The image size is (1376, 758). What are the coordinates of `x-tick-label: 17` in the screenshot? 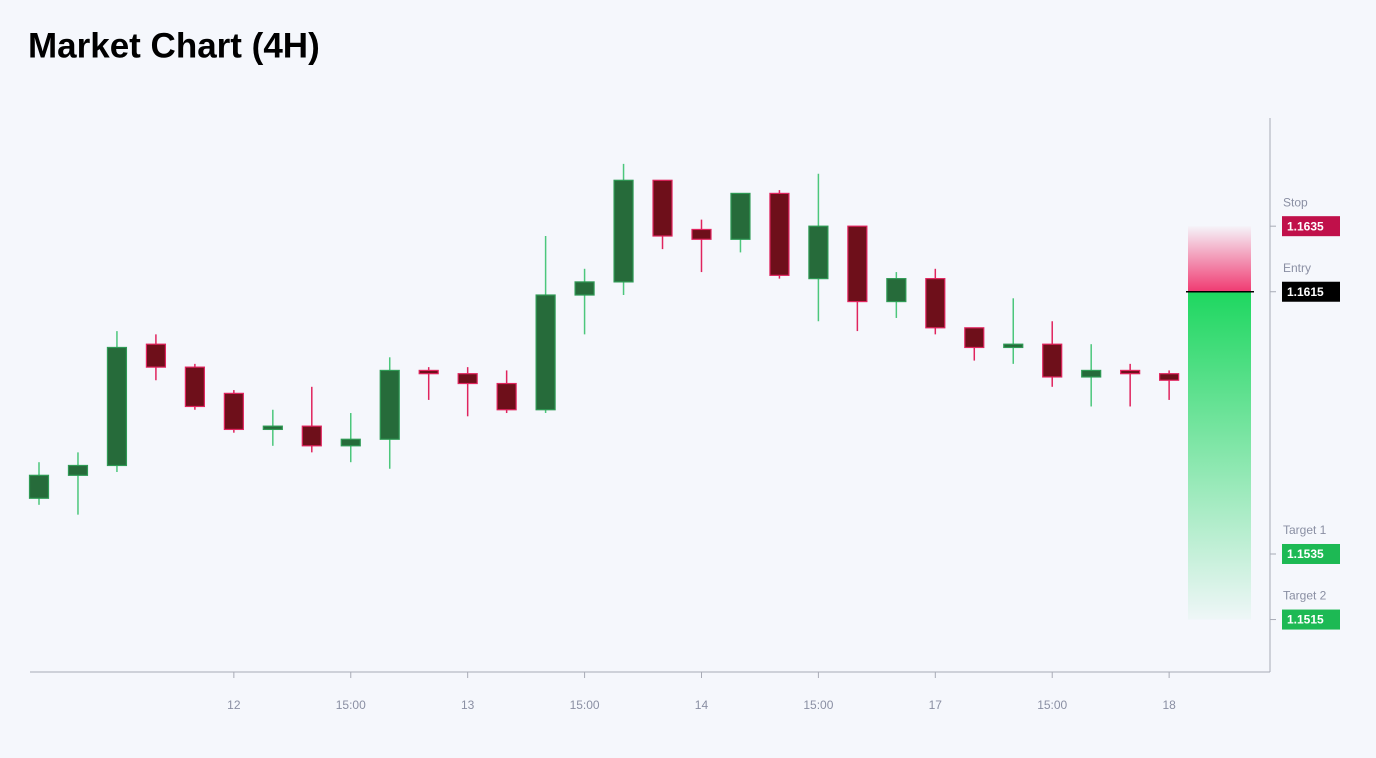 It's located at (936, 705).